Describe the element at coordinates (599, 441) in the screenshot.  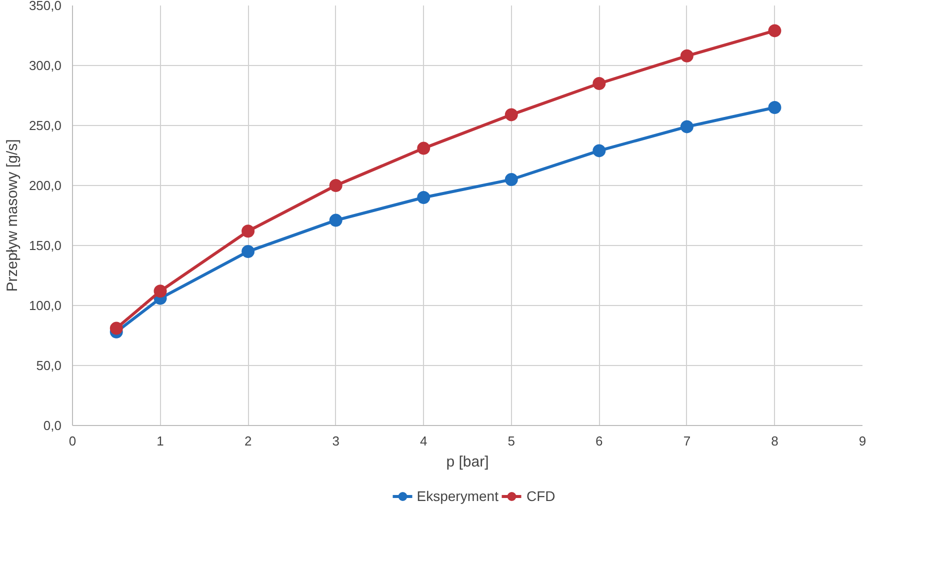
I see `x-tick-label: 6` at that location.